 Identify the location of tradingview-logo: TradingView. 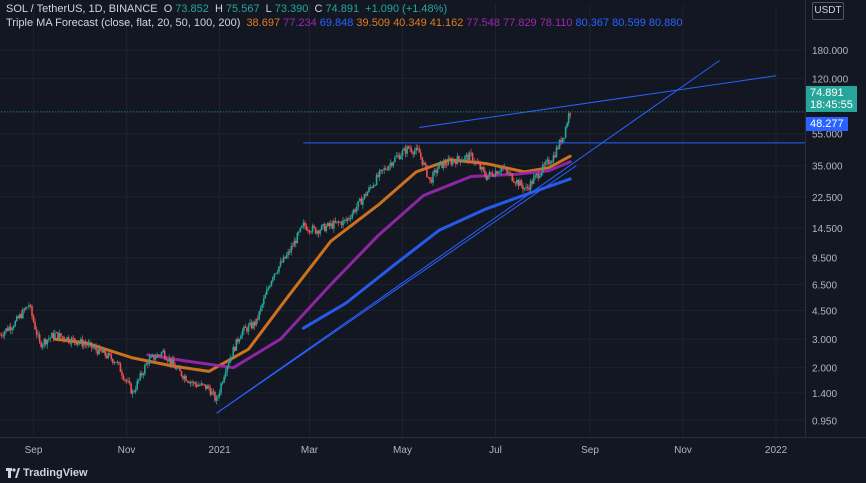
(47, 473).